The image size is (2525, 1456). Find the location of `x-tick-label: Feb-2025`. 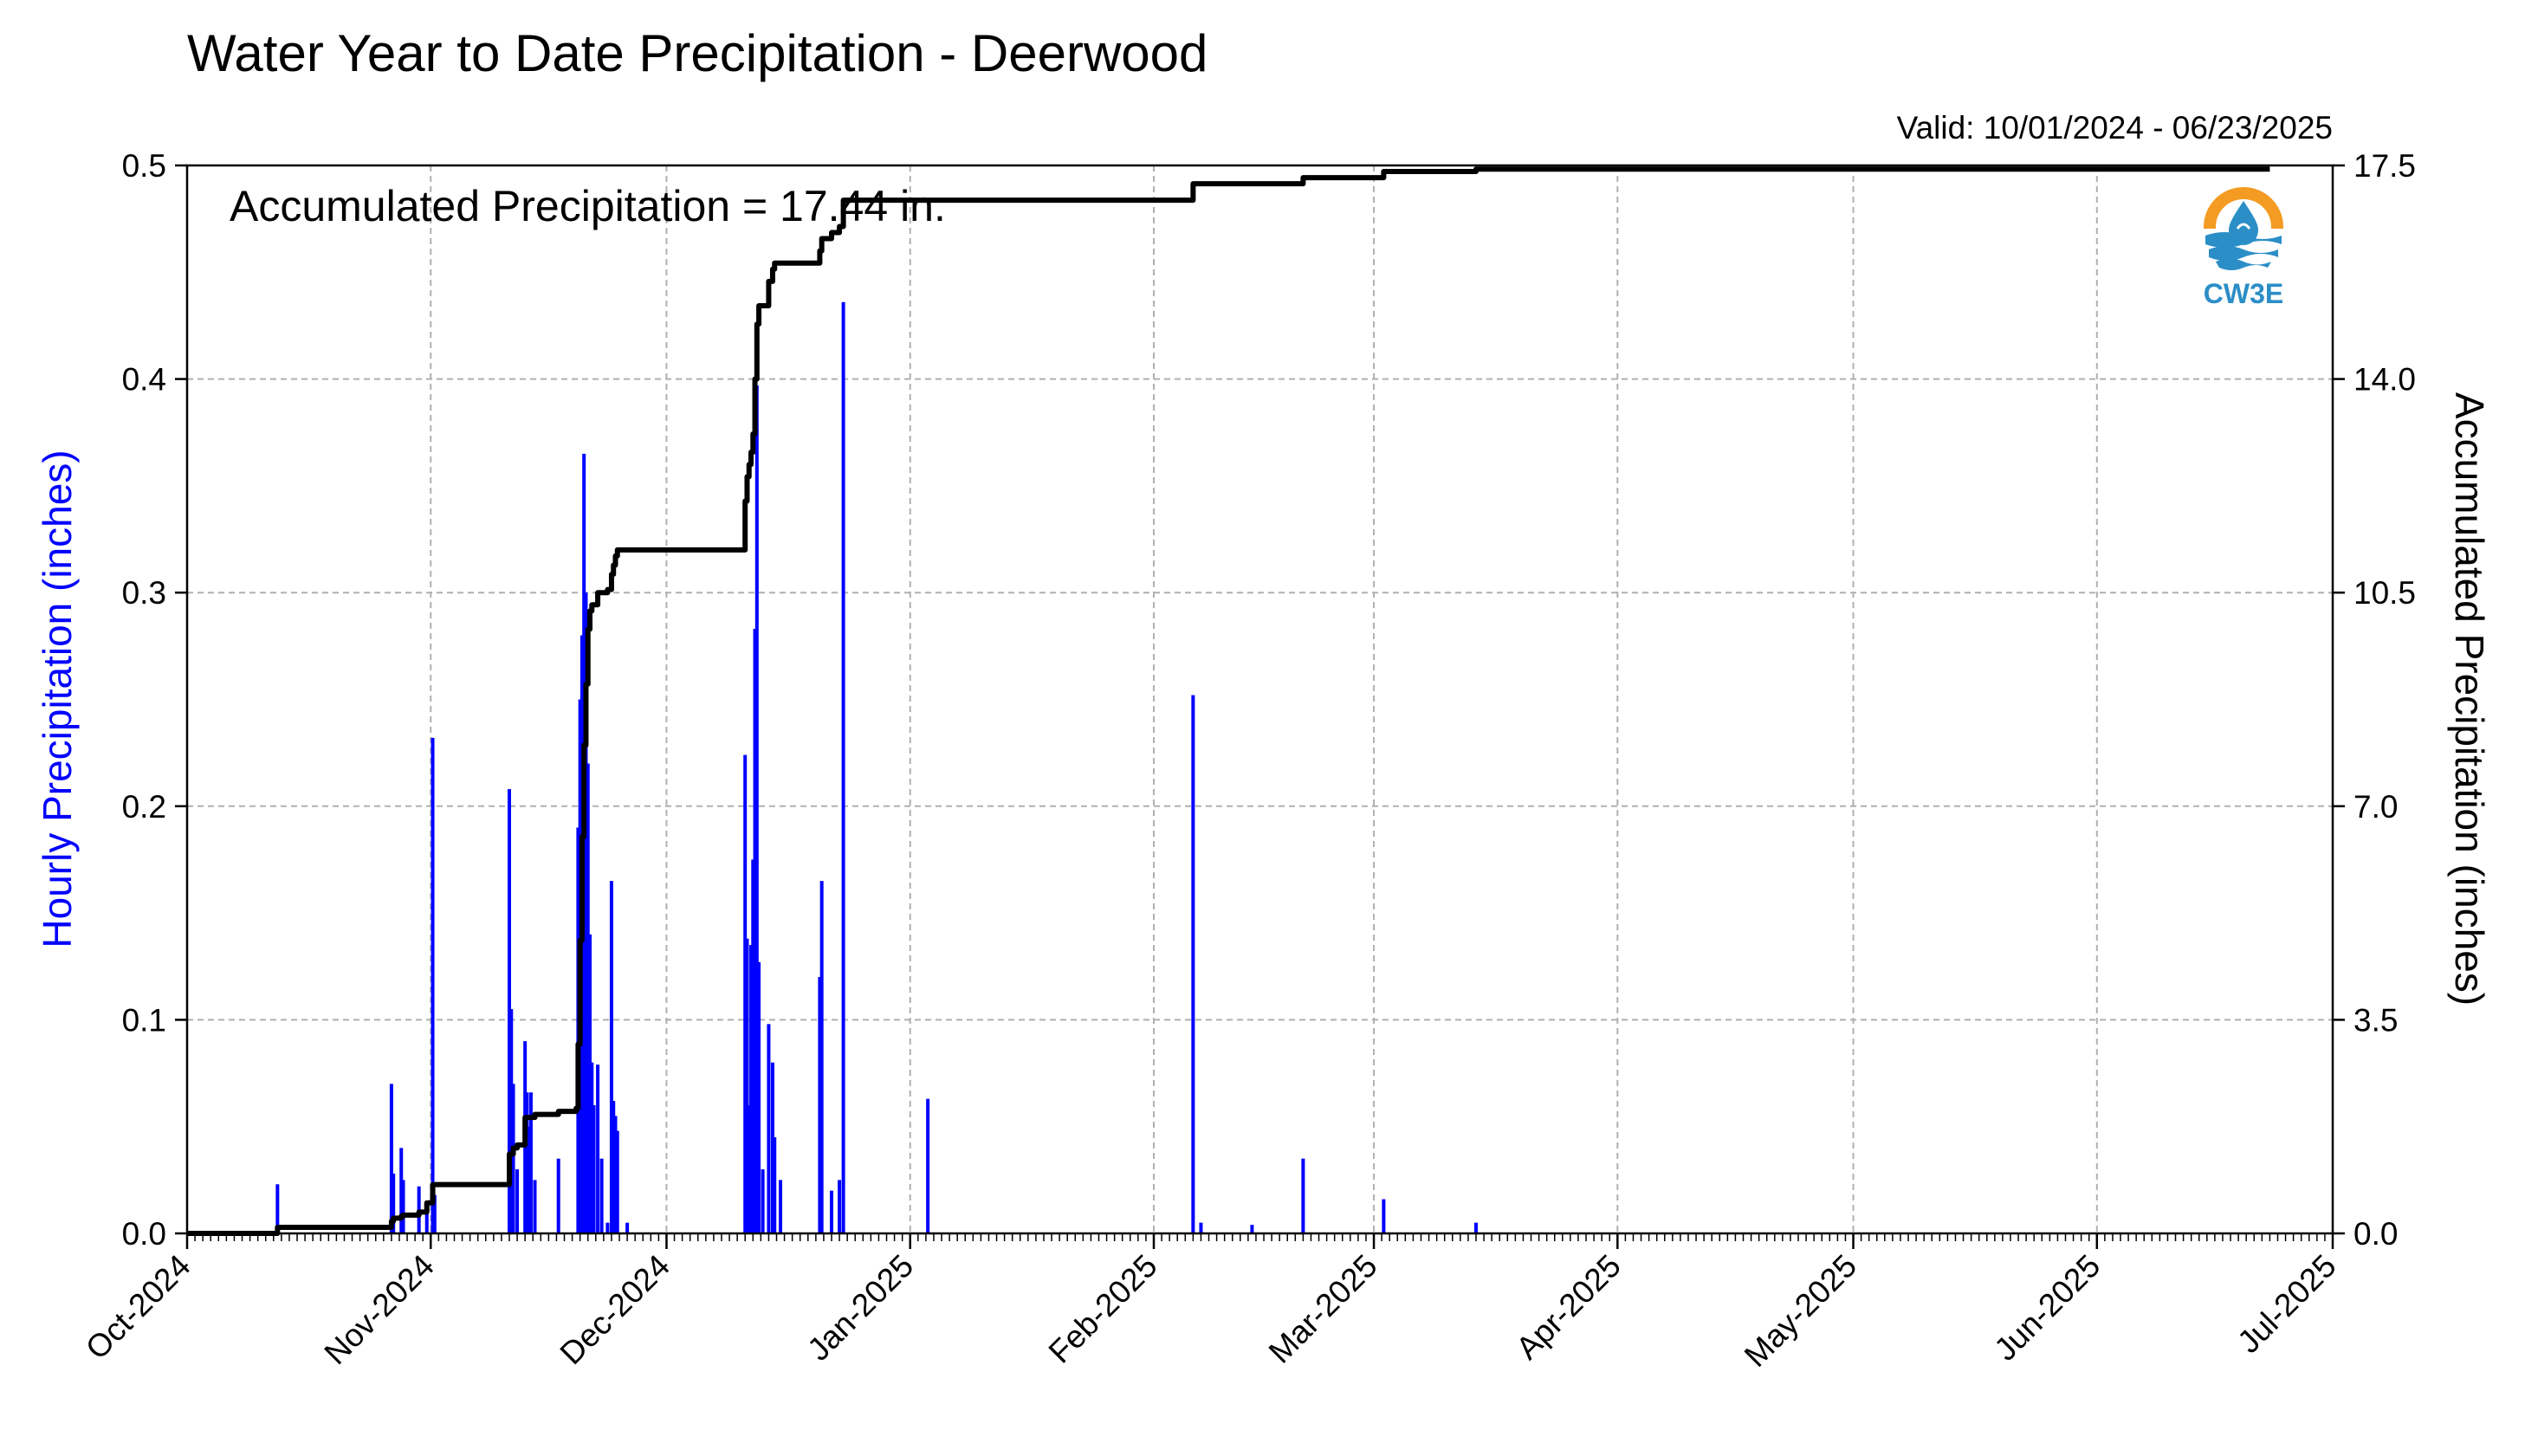

x-tick-label: Feb-2025 is located at coordinates (1103, 1309).